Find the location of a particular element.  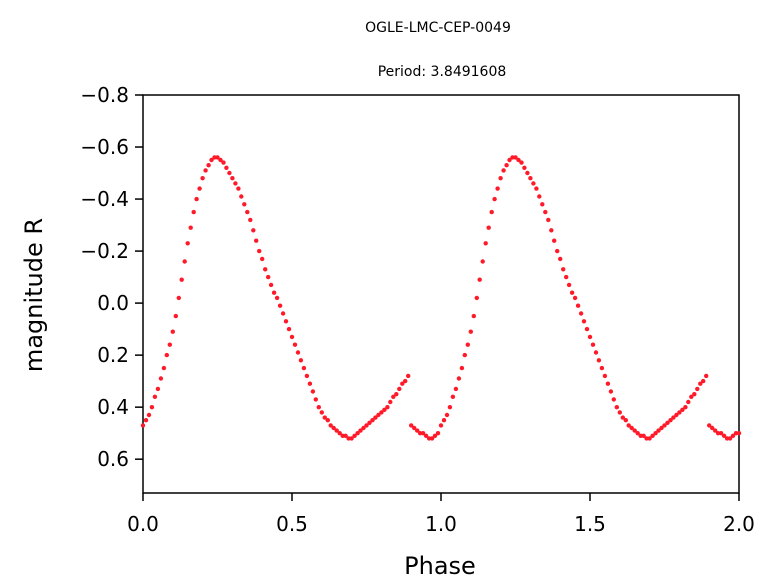

y-tick-label: 0.4 is located at coordinates (113, 407).